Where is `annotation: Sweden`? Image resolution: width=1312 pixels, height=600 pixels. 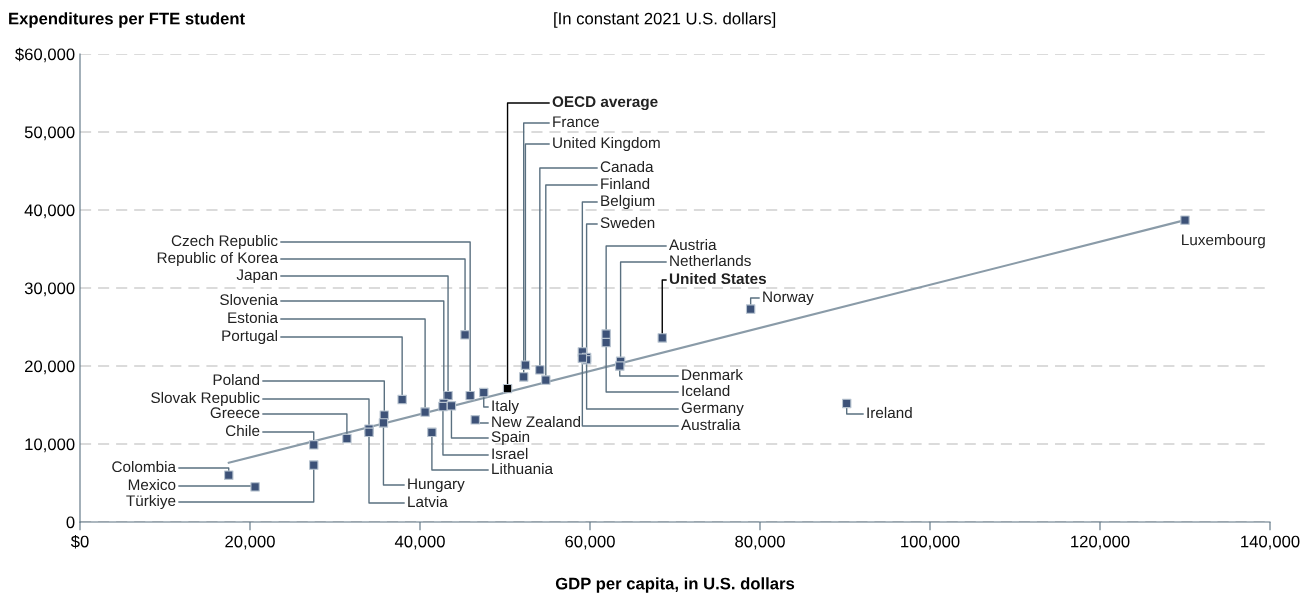 annotation: Sweden is located at coordinates (627, 222).